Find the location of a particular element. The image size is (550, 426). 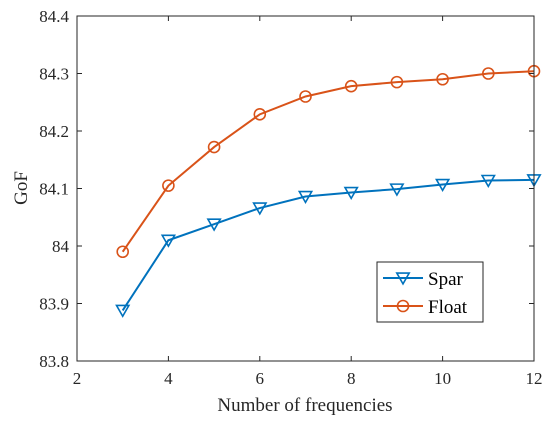

y-tick-label: 83.9 is located at coordinates (54, 304).